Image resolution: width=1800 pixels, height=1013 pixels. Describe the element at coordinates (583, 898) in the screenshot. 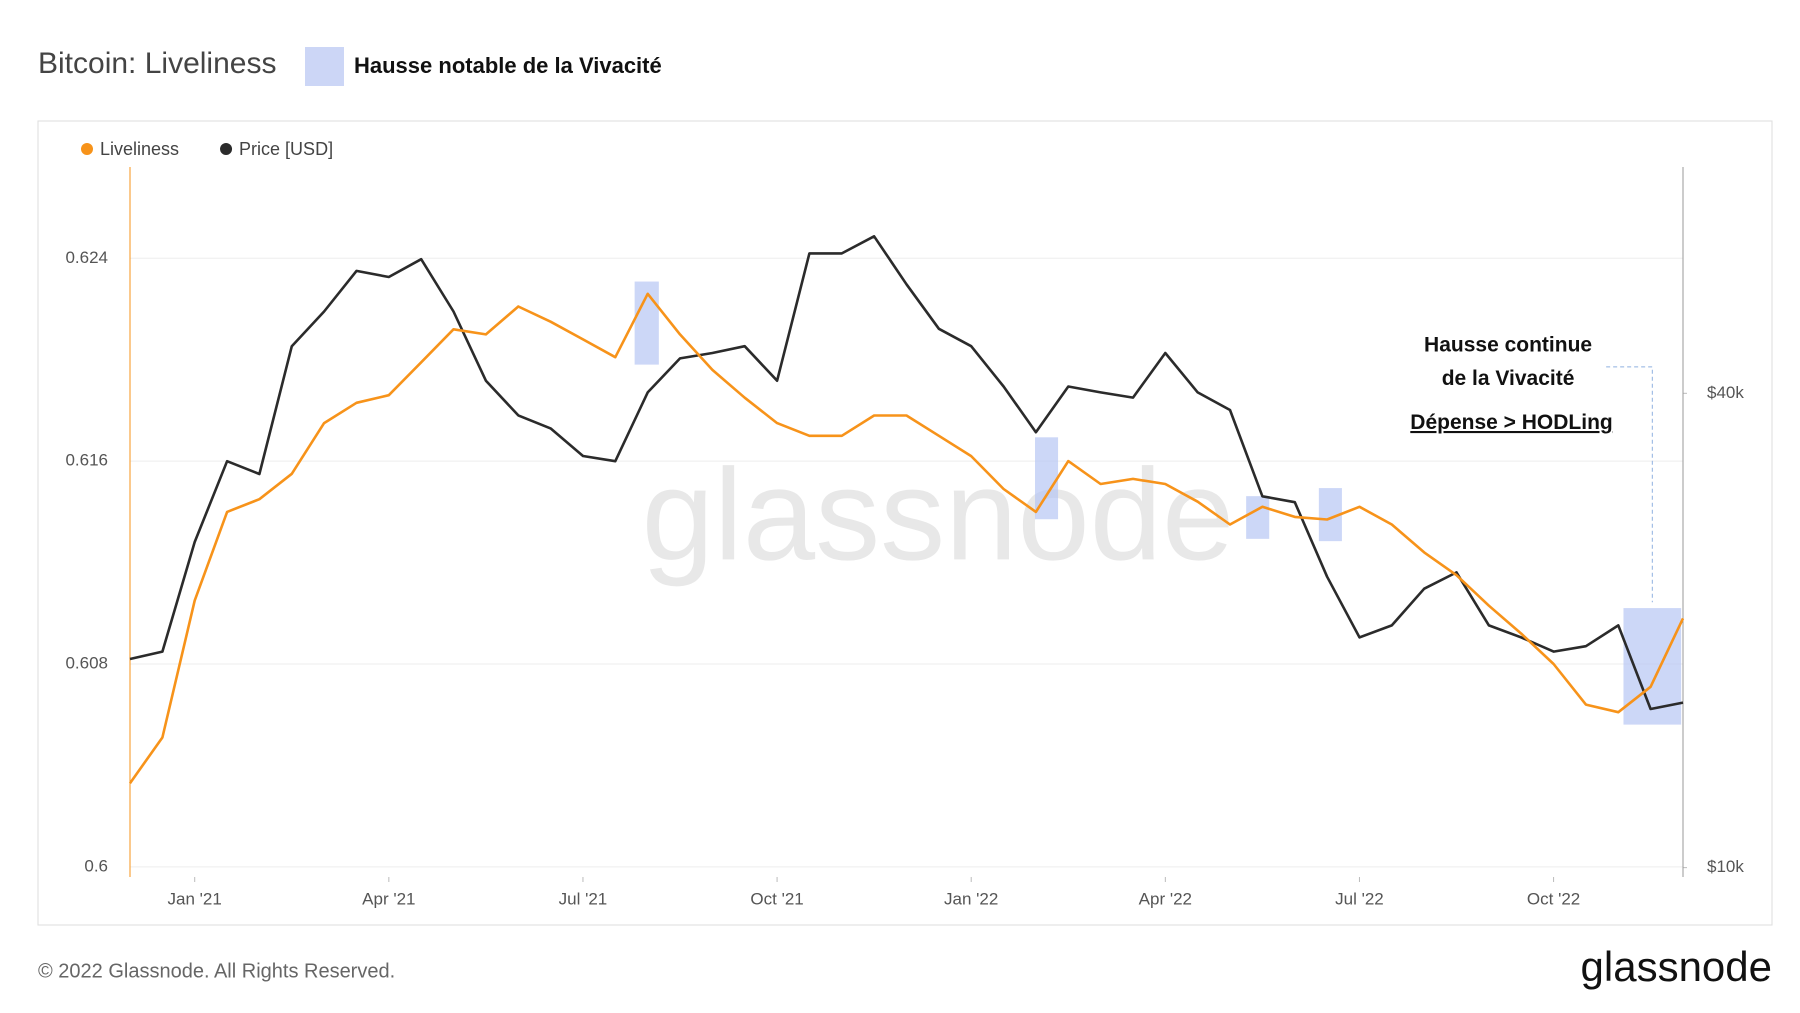

I see `x-tick-label: Jul '21` at that location.